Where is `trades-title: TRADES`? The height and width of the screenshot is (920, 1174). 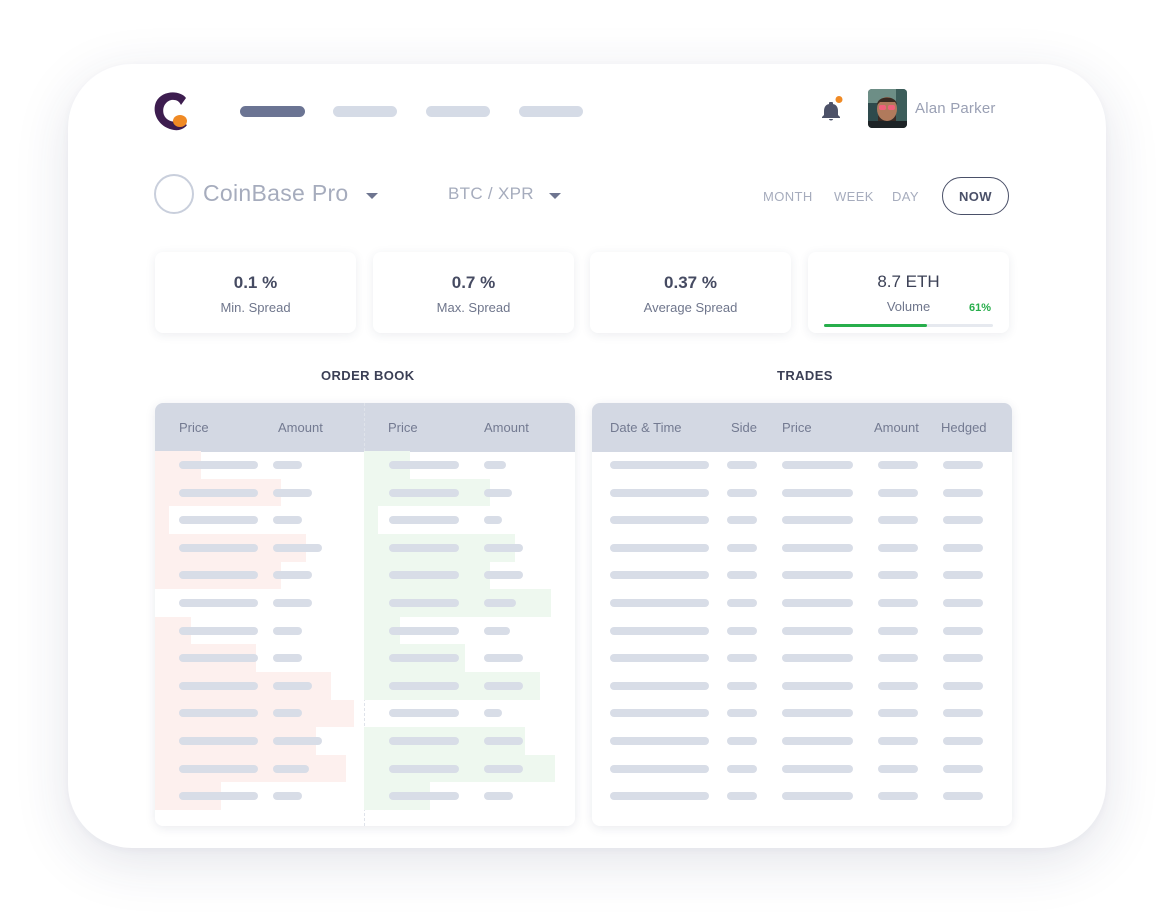 trades-title: TRADES is located at coordinates (805, 375).